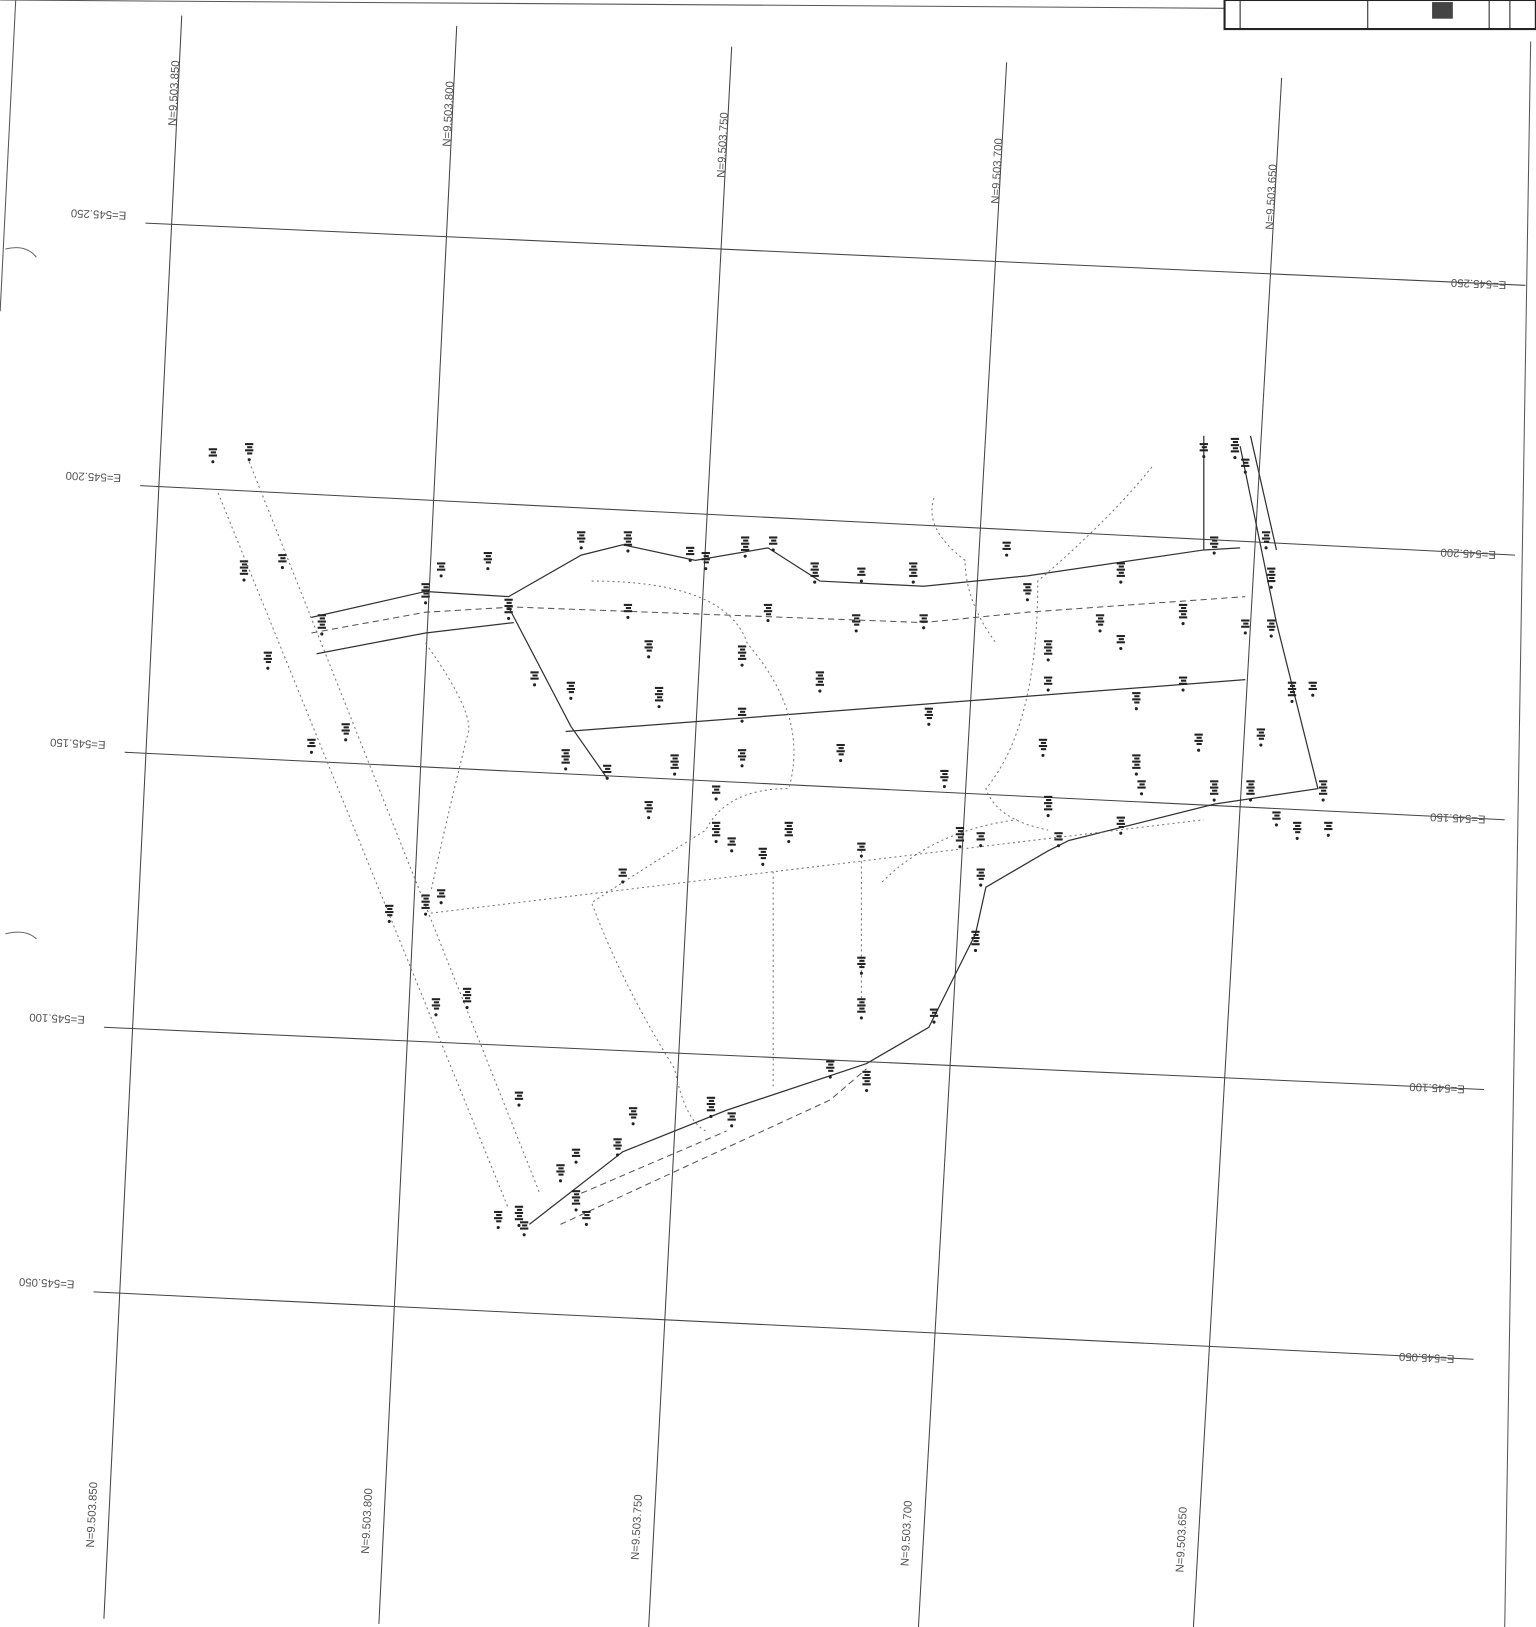  I want to click on northing-label: N=9.503.650, so click(1181, 1540).